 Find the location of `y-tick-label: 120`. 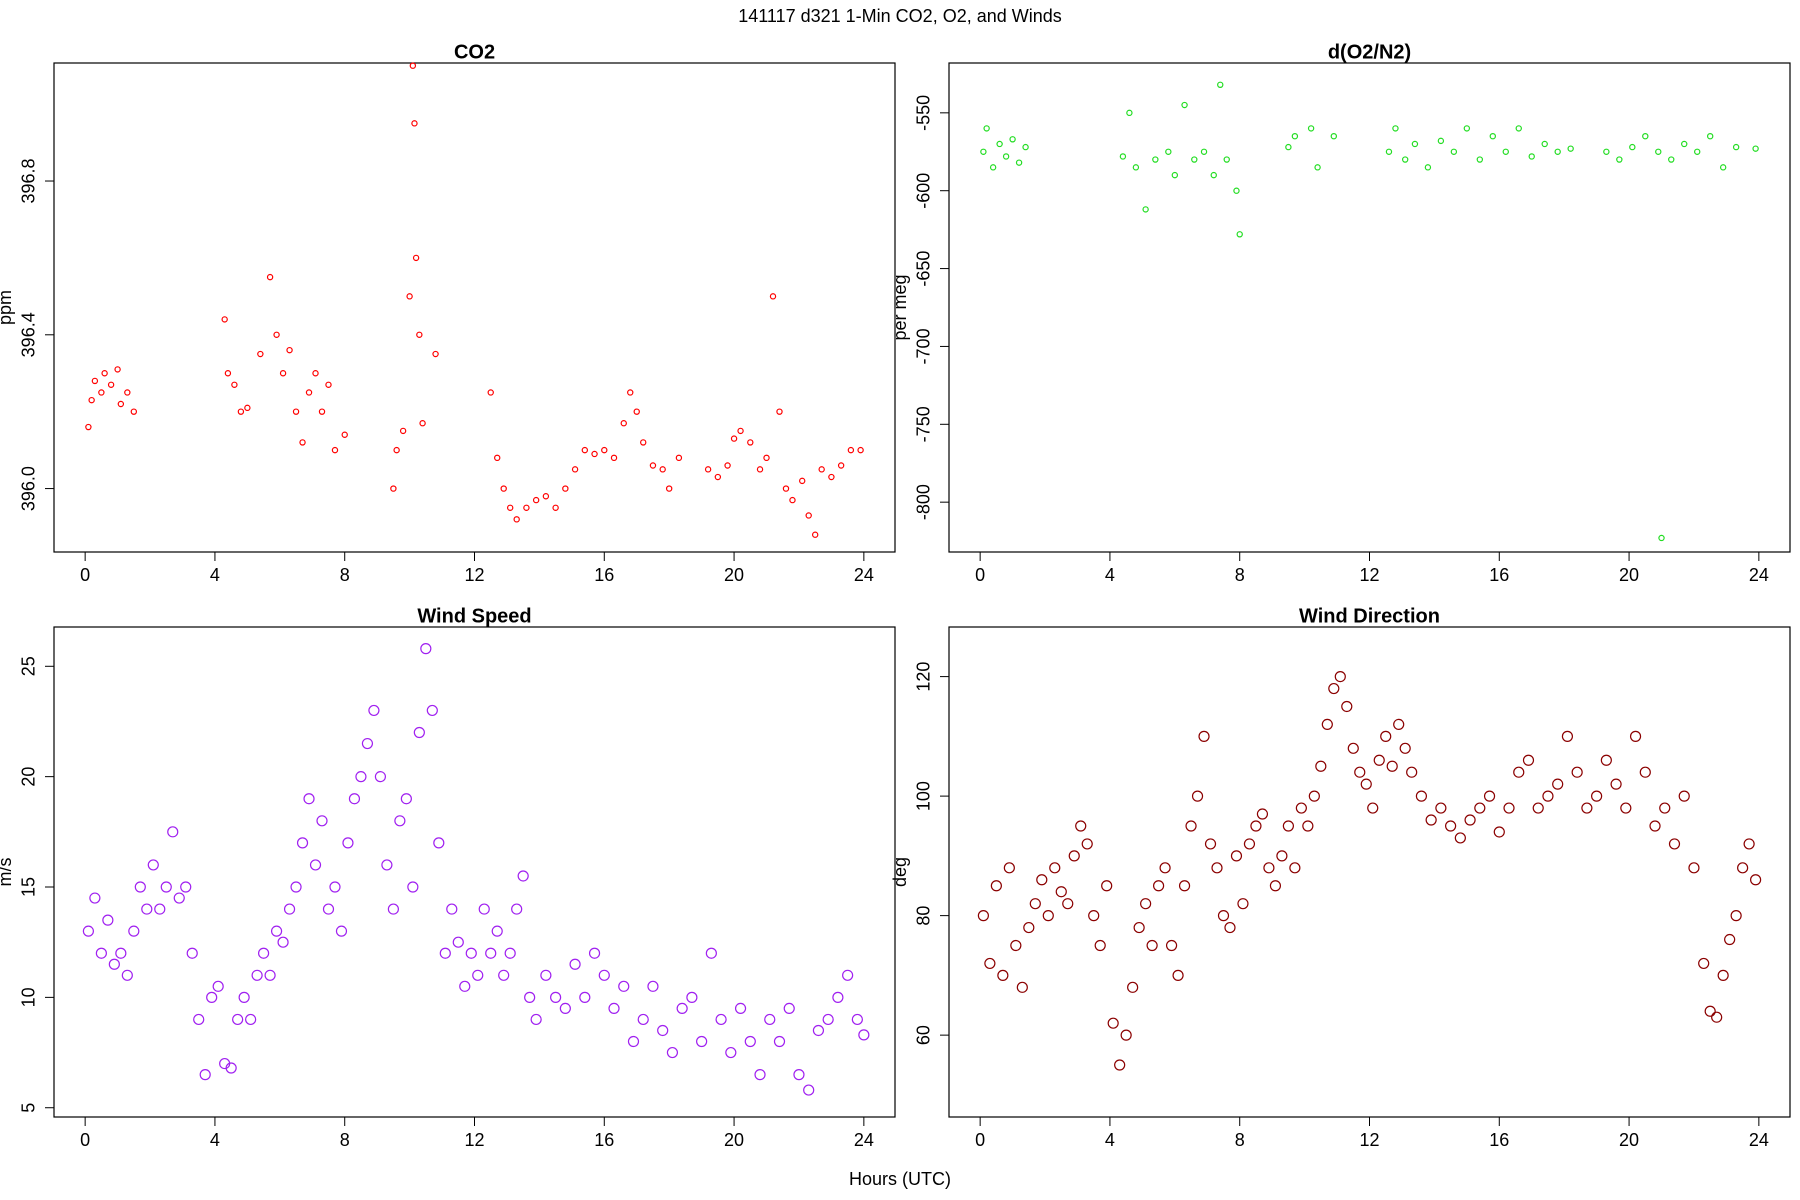

y-tick-label: 120 is located at coordinates (924, 677).